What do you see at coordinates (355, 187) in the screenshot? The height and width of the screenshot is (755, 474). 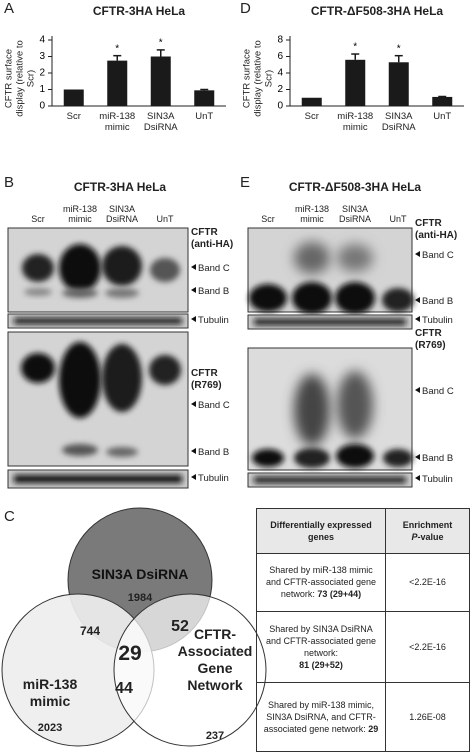 I see `blot-title: CFTR-ΔF508-3HA HeLa` at bounding box center [355, 187].